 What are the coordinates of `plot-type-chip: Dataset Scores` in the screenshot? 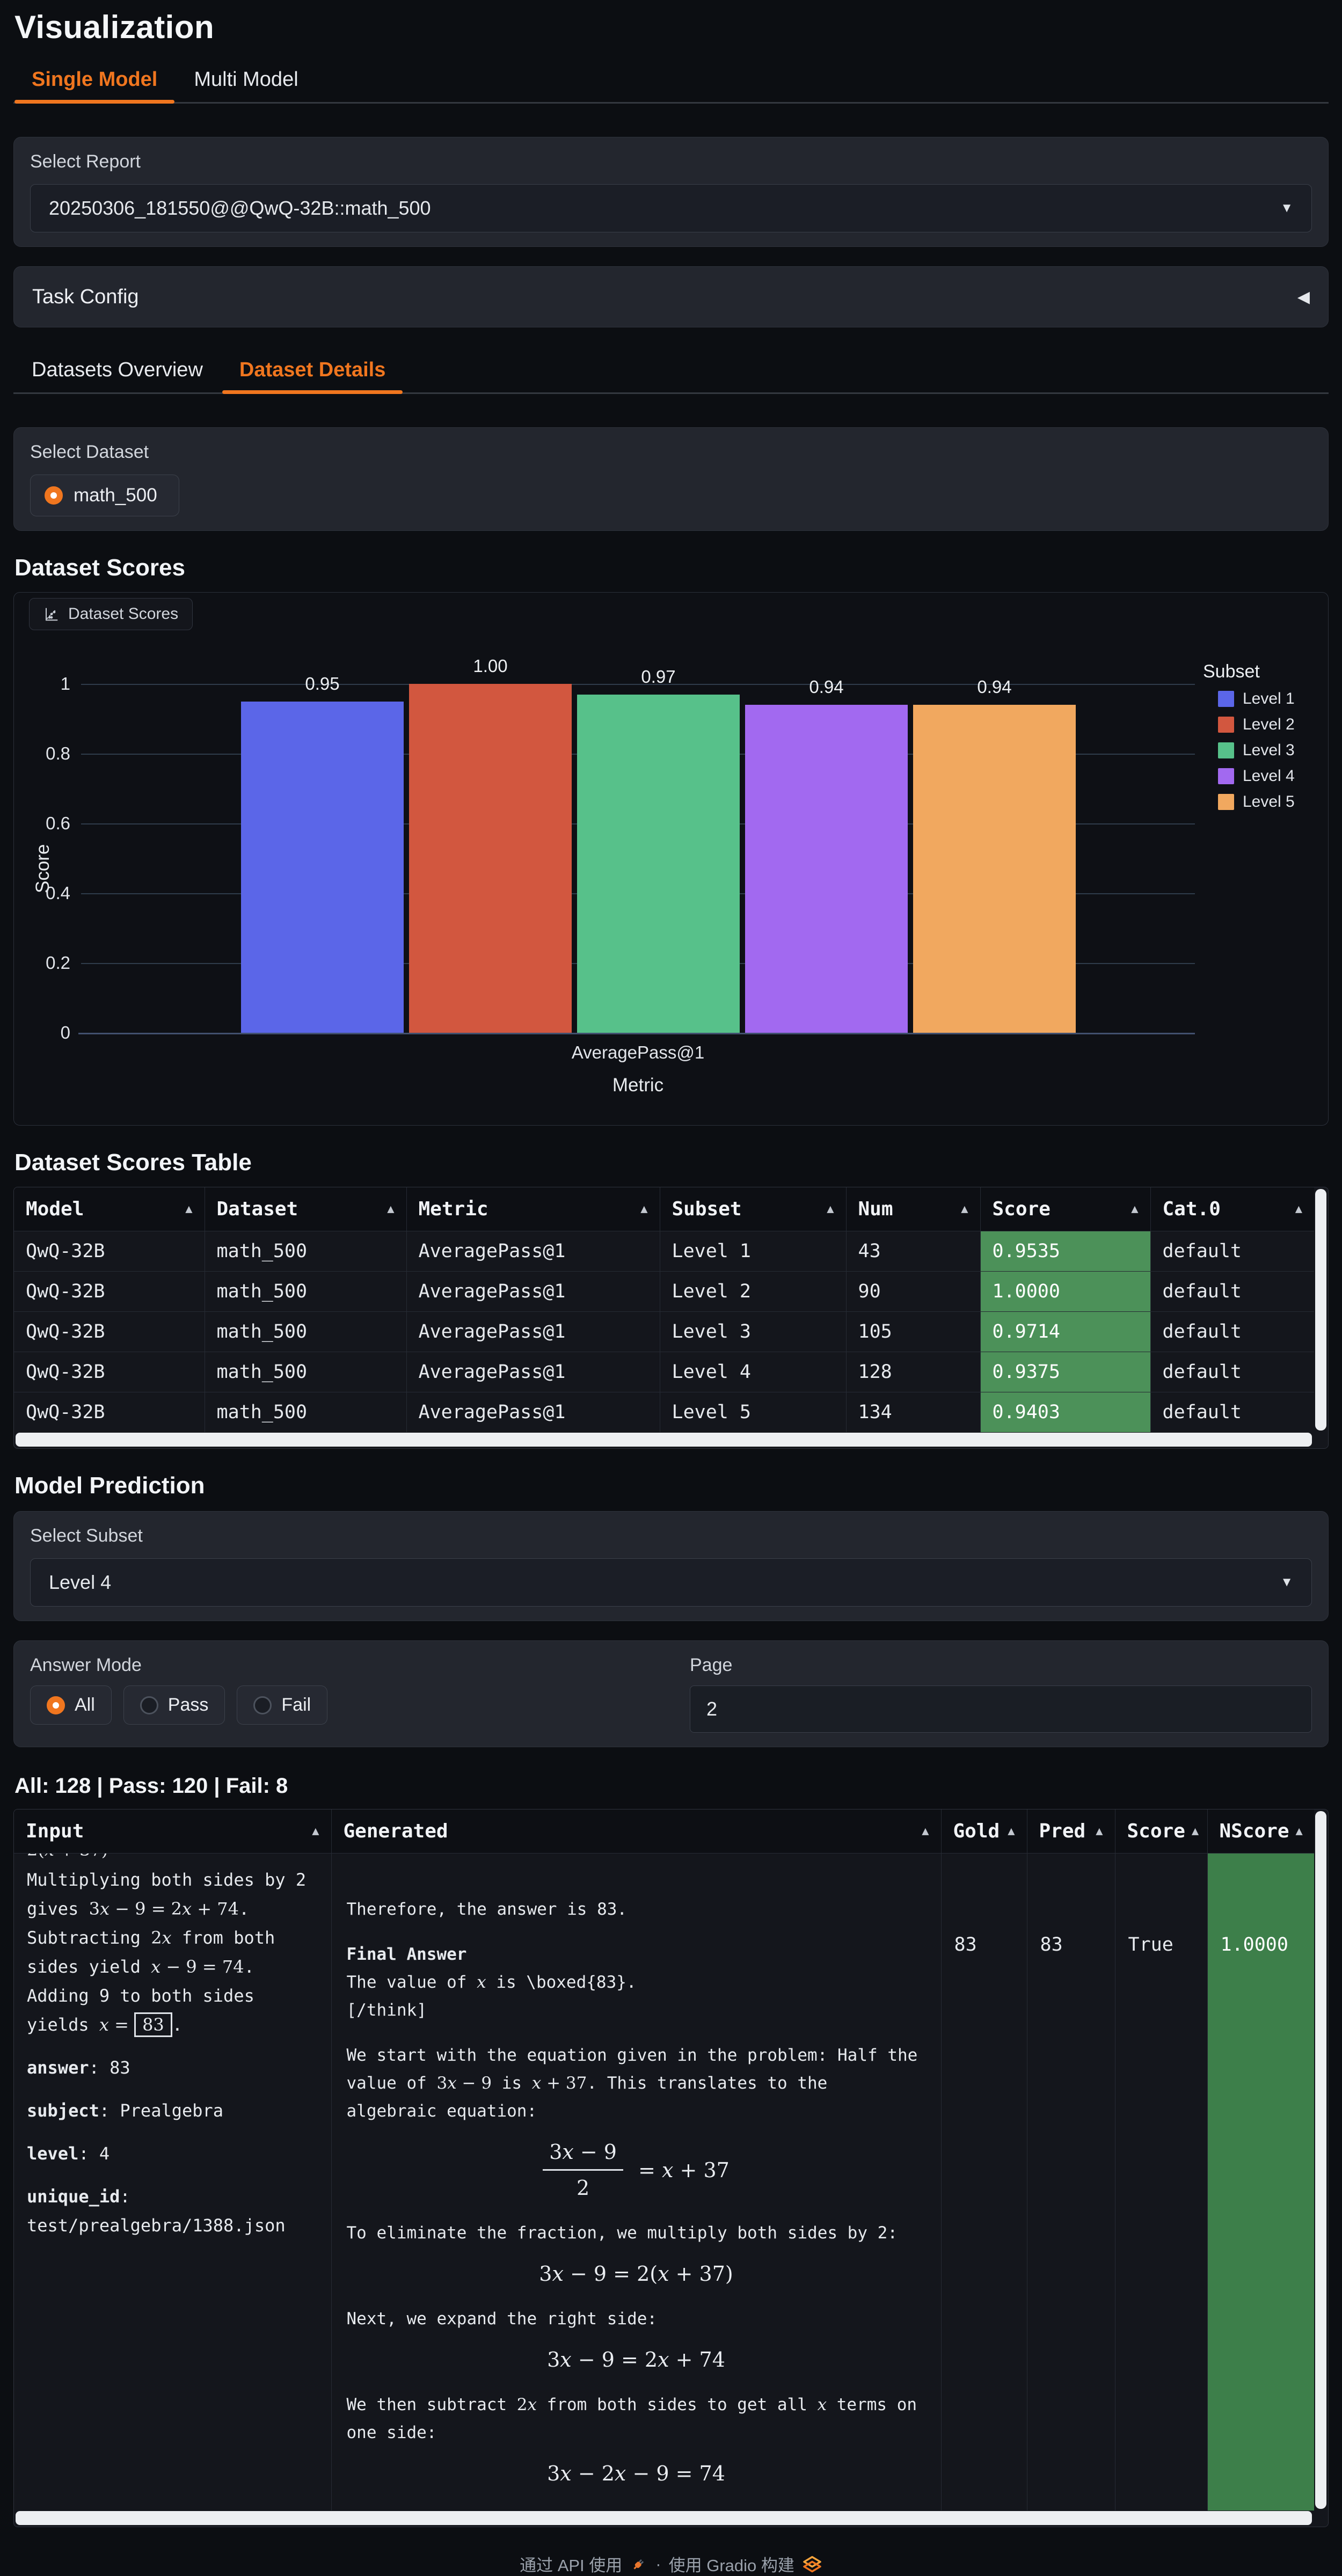 It's located at (111, 614).